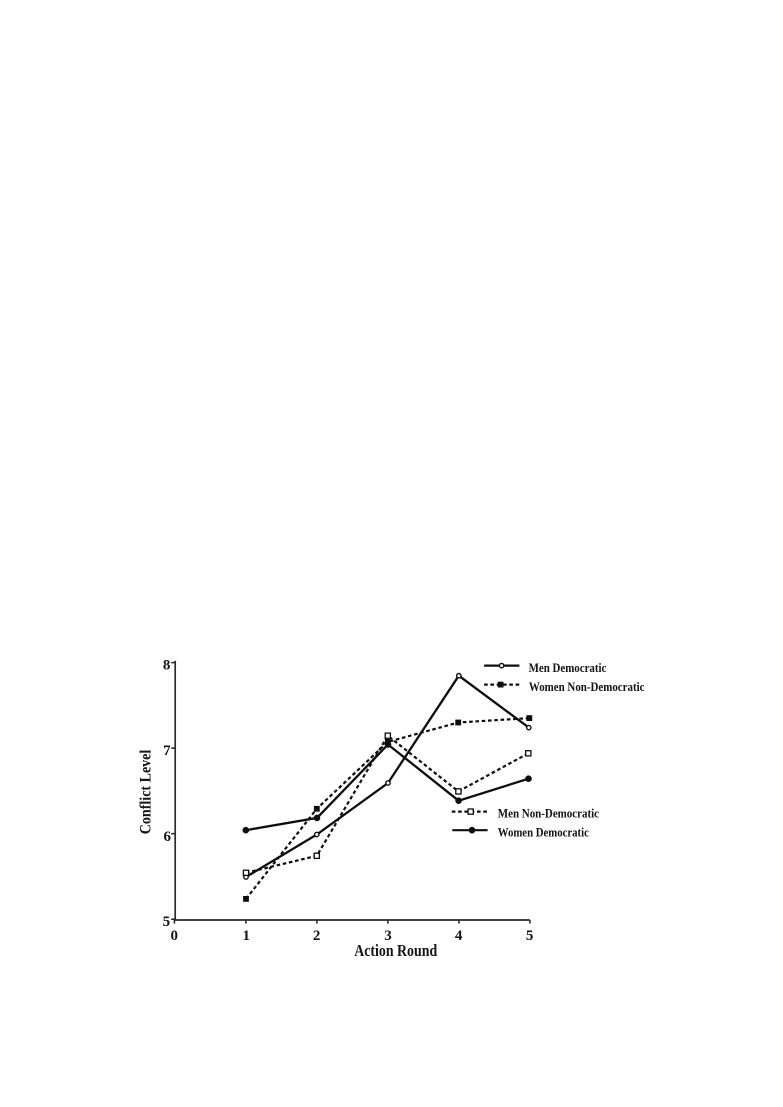  Describe the element at coordinates (544, 832) in the screenshot. I see `svg-text: Women Democratic` at that location.